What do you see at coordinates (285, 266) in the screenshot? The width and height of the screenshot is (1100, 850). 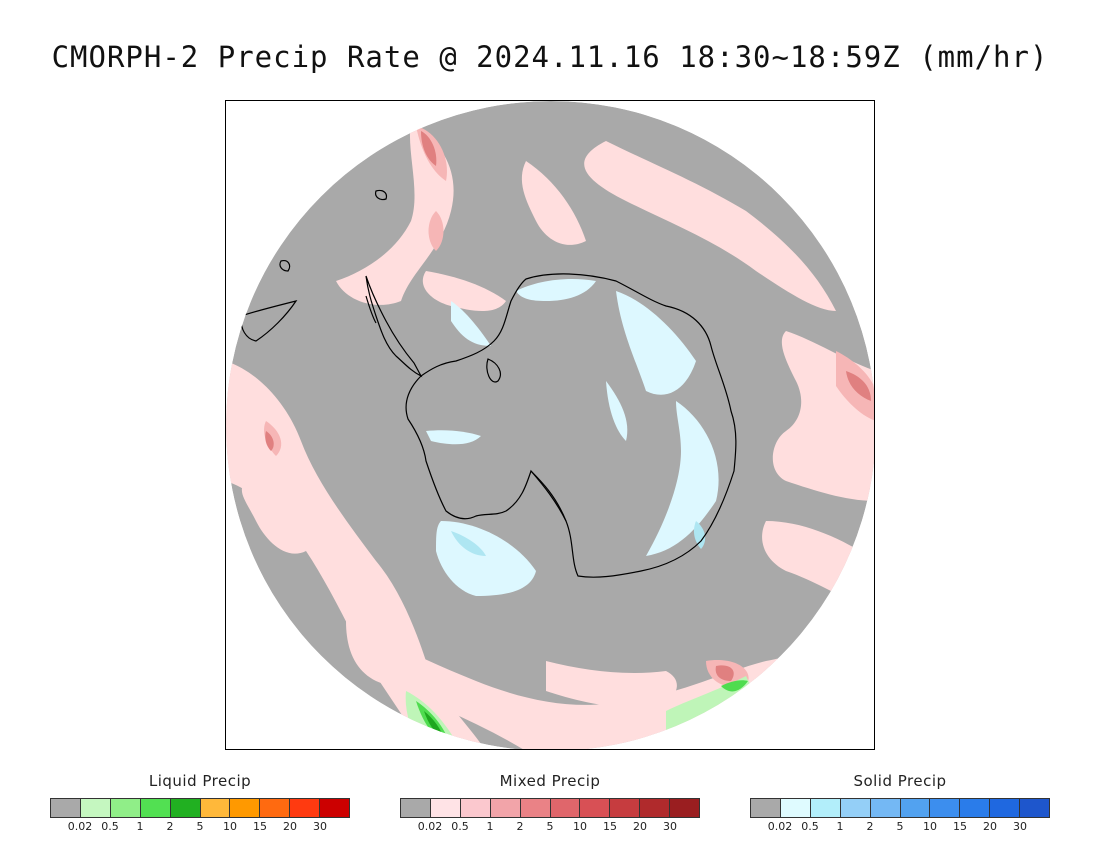 I see `south-georgia-coastline` at bounding box center [285, 266].